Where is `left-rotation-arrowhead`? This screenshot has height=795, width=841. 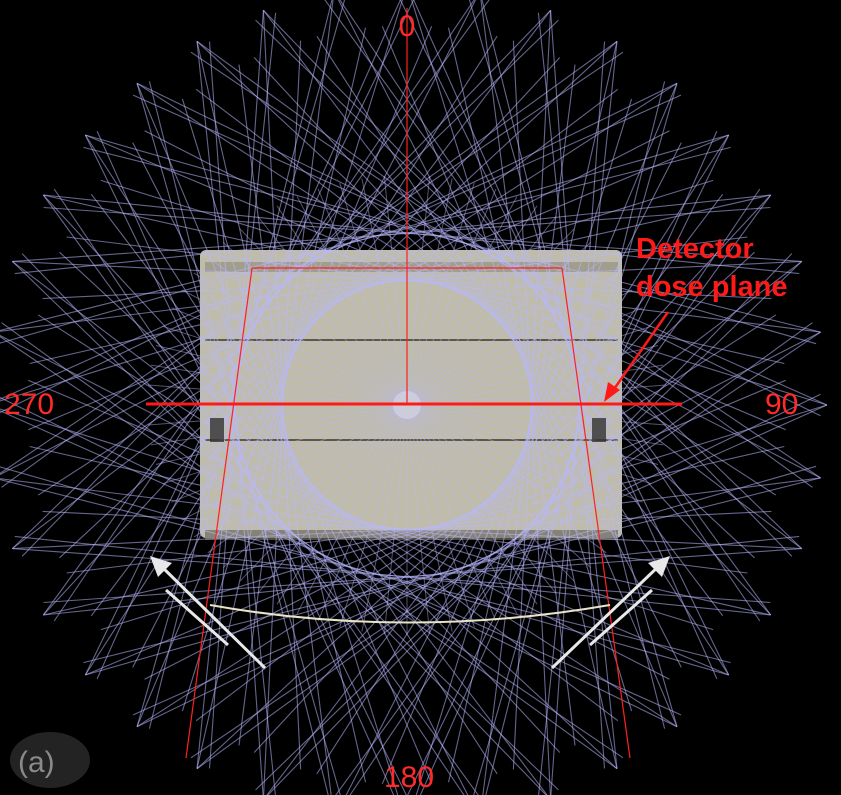
left-rotation-arrowhead is located at coordinates (161, 566).